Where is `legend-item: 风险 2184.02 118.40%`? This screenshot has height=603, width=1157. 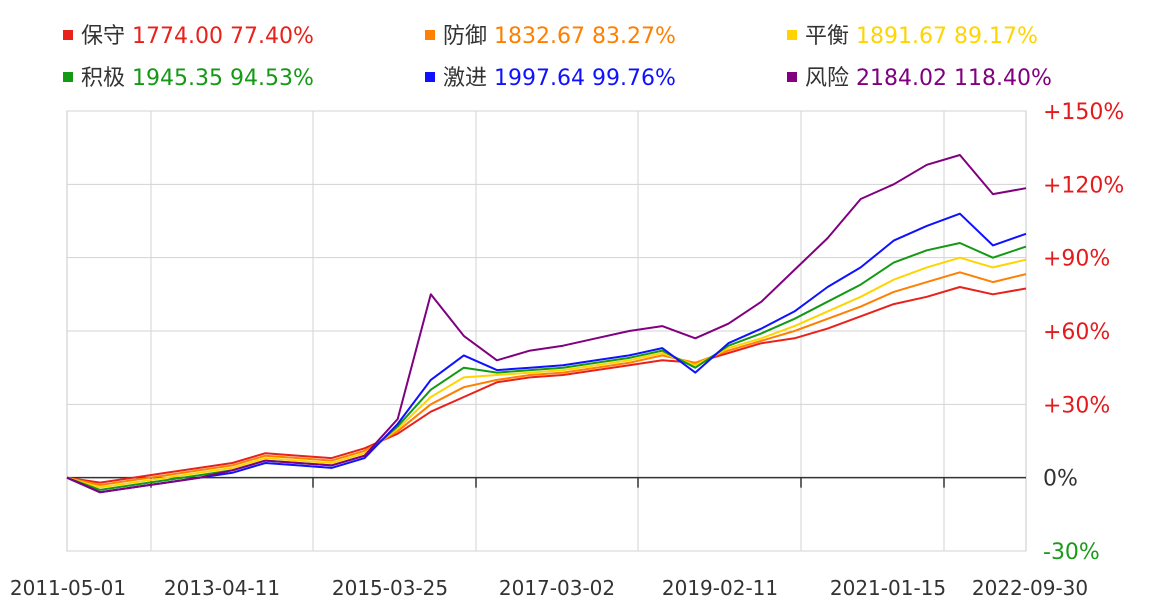
legend-item: 风险 2184.02 118.40% is located at coordinates (919, 76).